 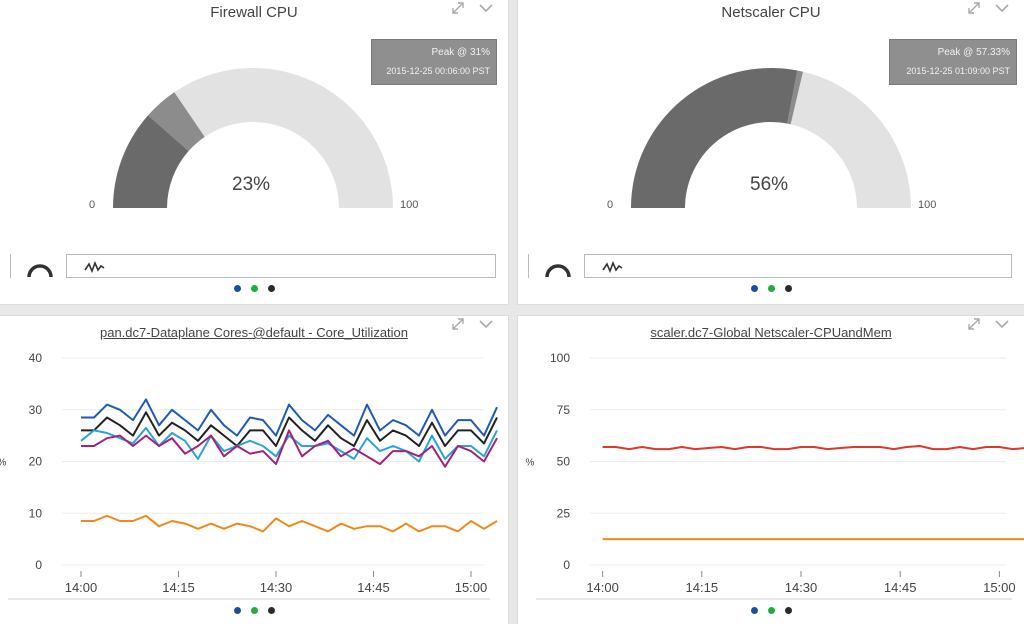 I want to click on y-tick-label: 50, so click(x=564, y=462).